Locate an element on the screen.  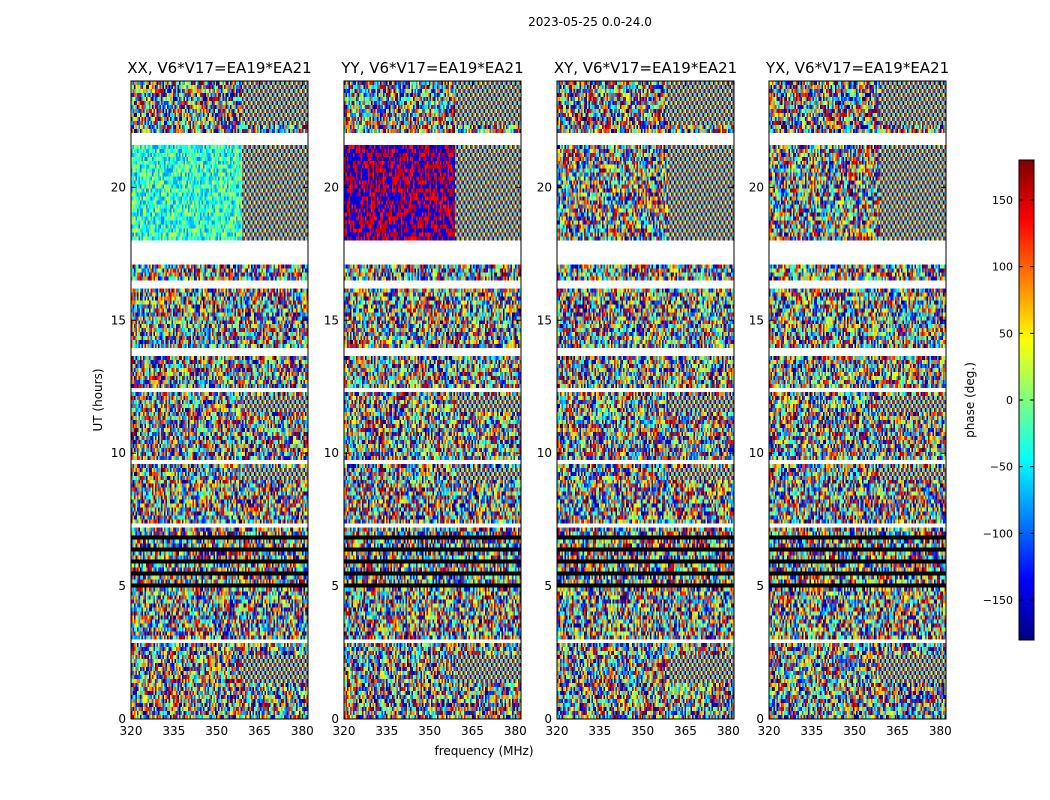
figure-suptitle: 2023-05-25 0.0-24.0 is located at coordinates (590, 22).